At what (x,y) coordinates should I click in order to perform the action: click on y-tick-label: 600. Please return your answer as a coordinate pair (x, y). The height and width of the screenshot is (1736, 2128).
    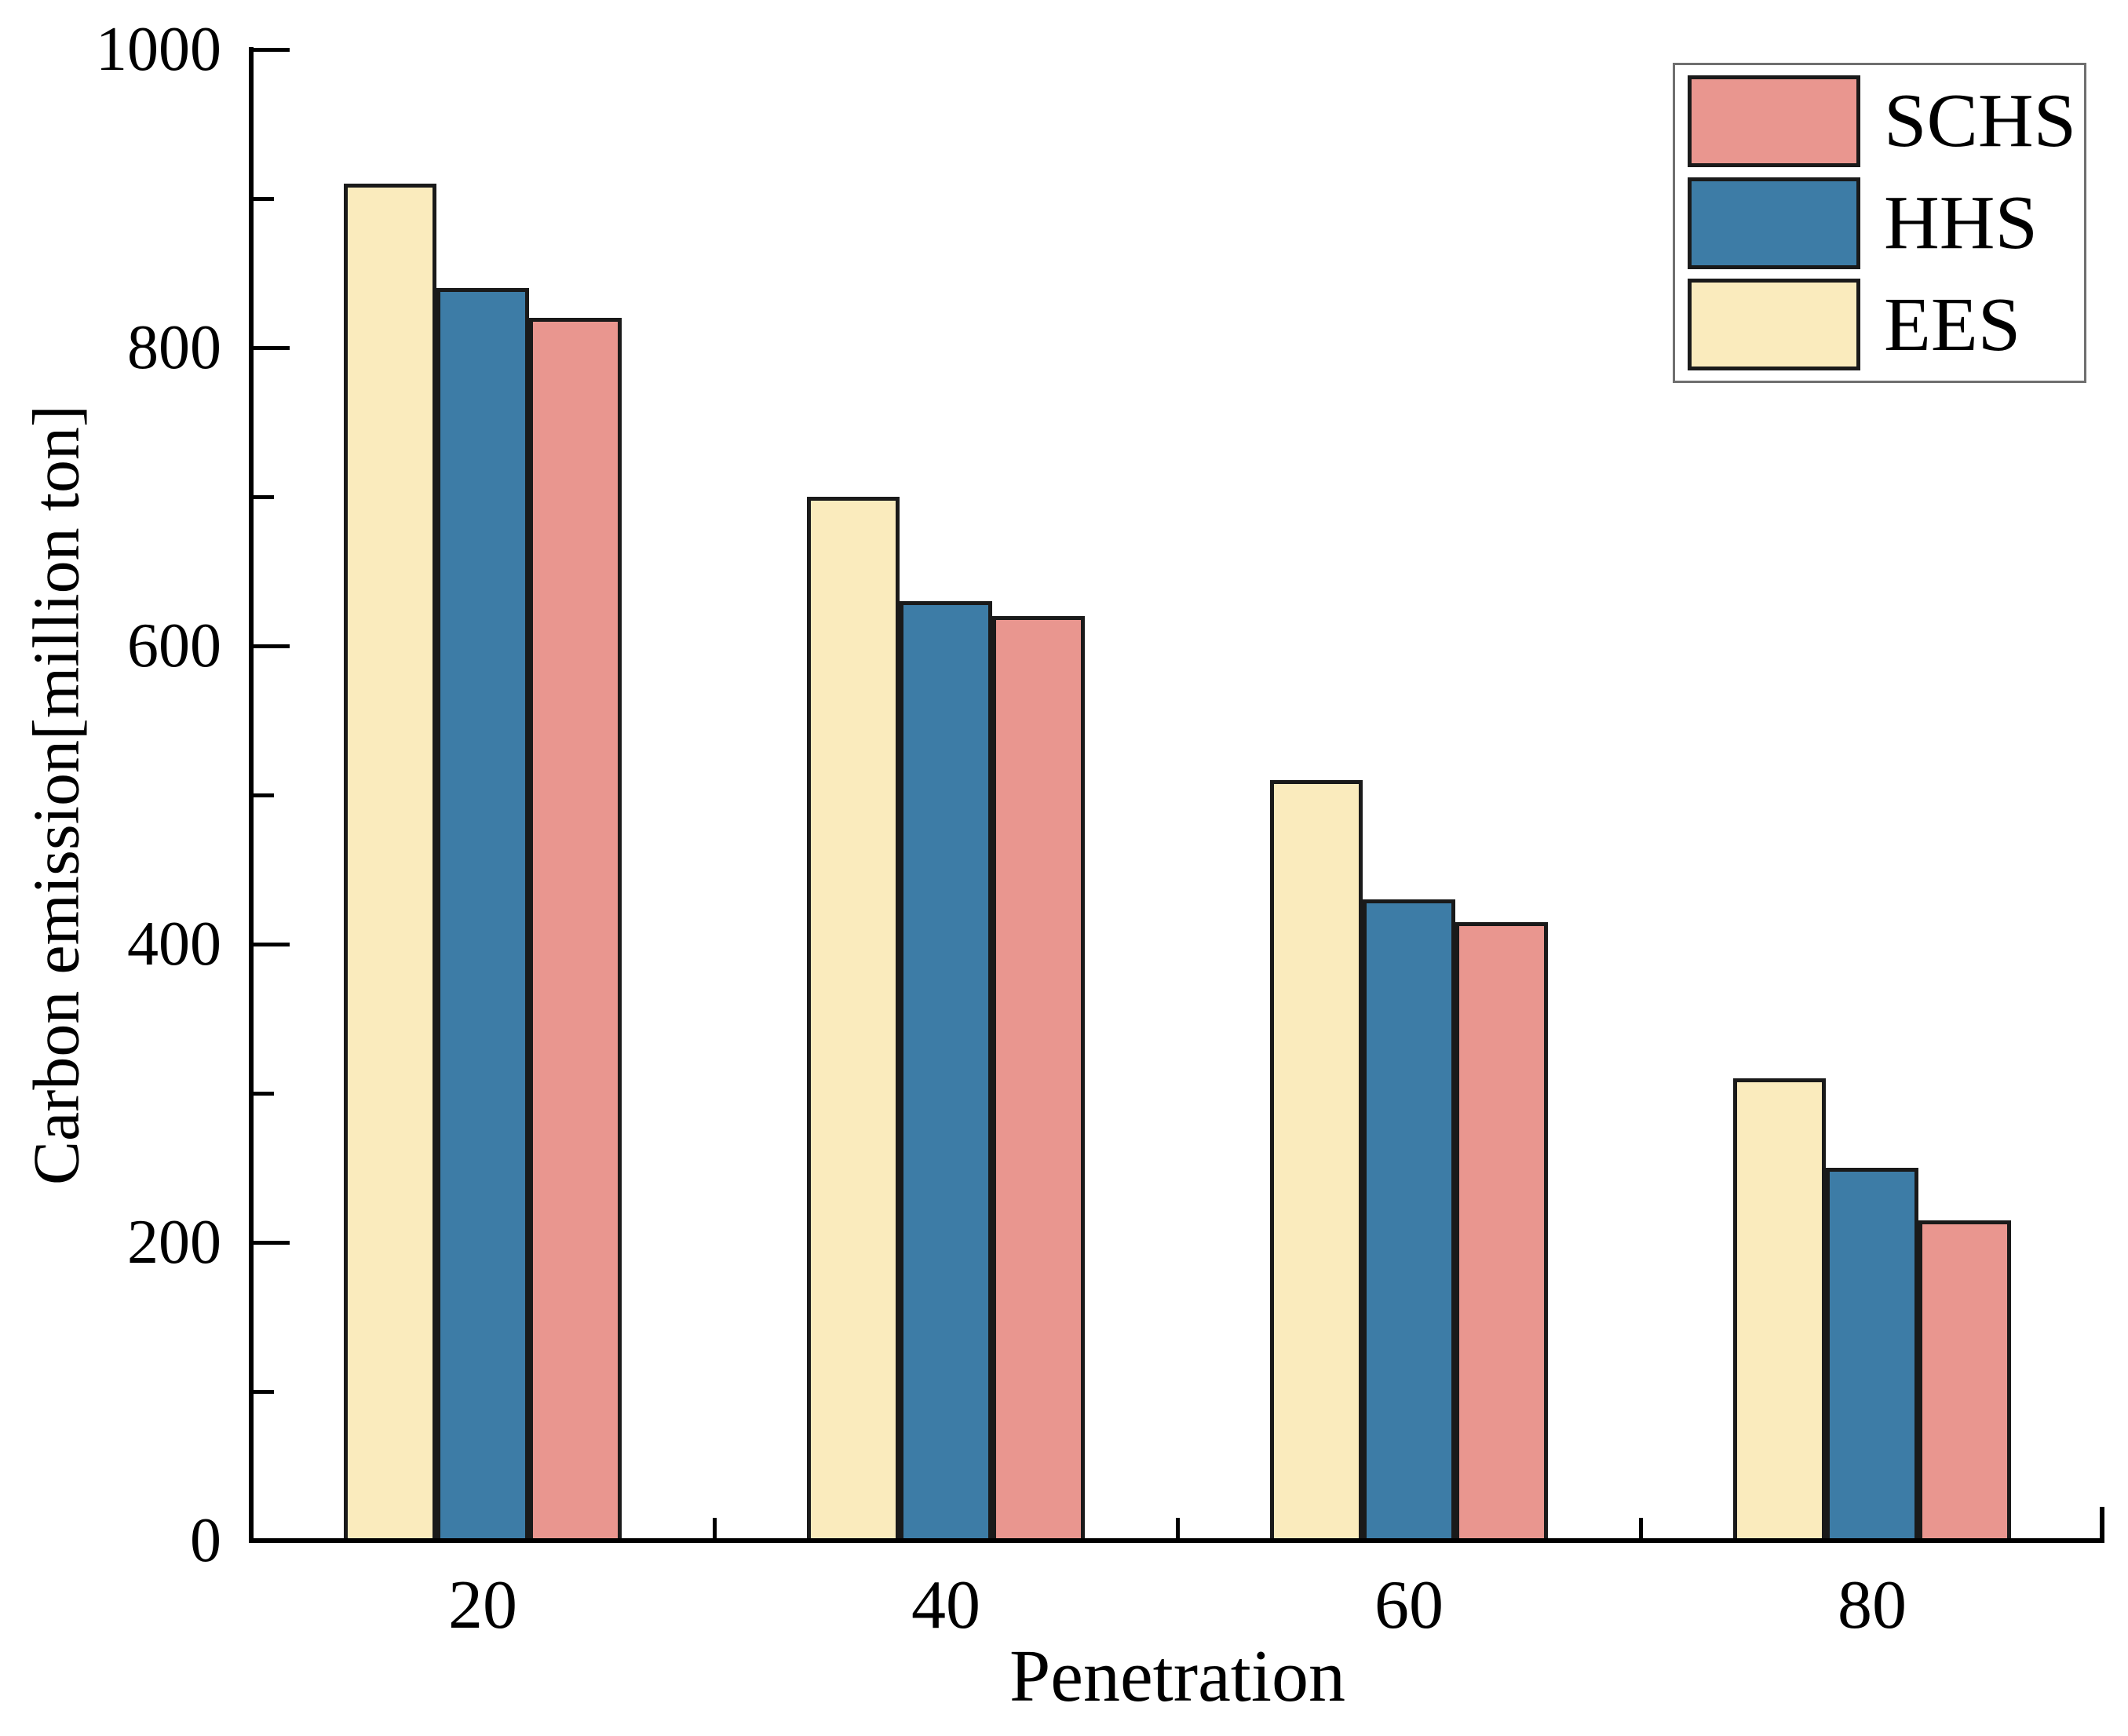
    Looking at the image, I should click on (174, 645).